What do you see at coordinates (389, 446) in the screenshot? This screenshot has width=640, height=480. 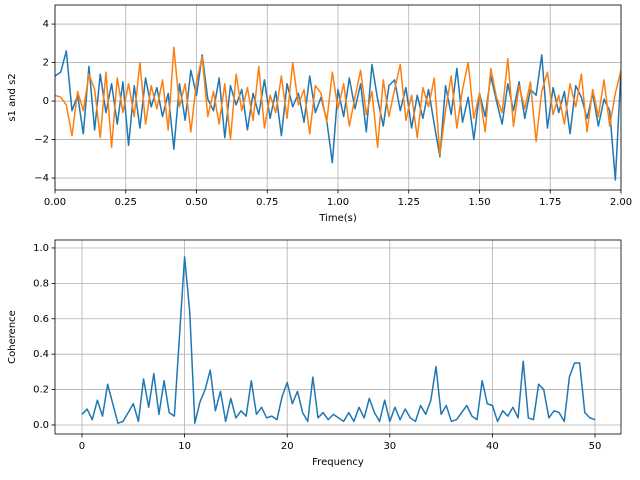 I see `x-tick-label: 30` at bounding box center [389, 446].